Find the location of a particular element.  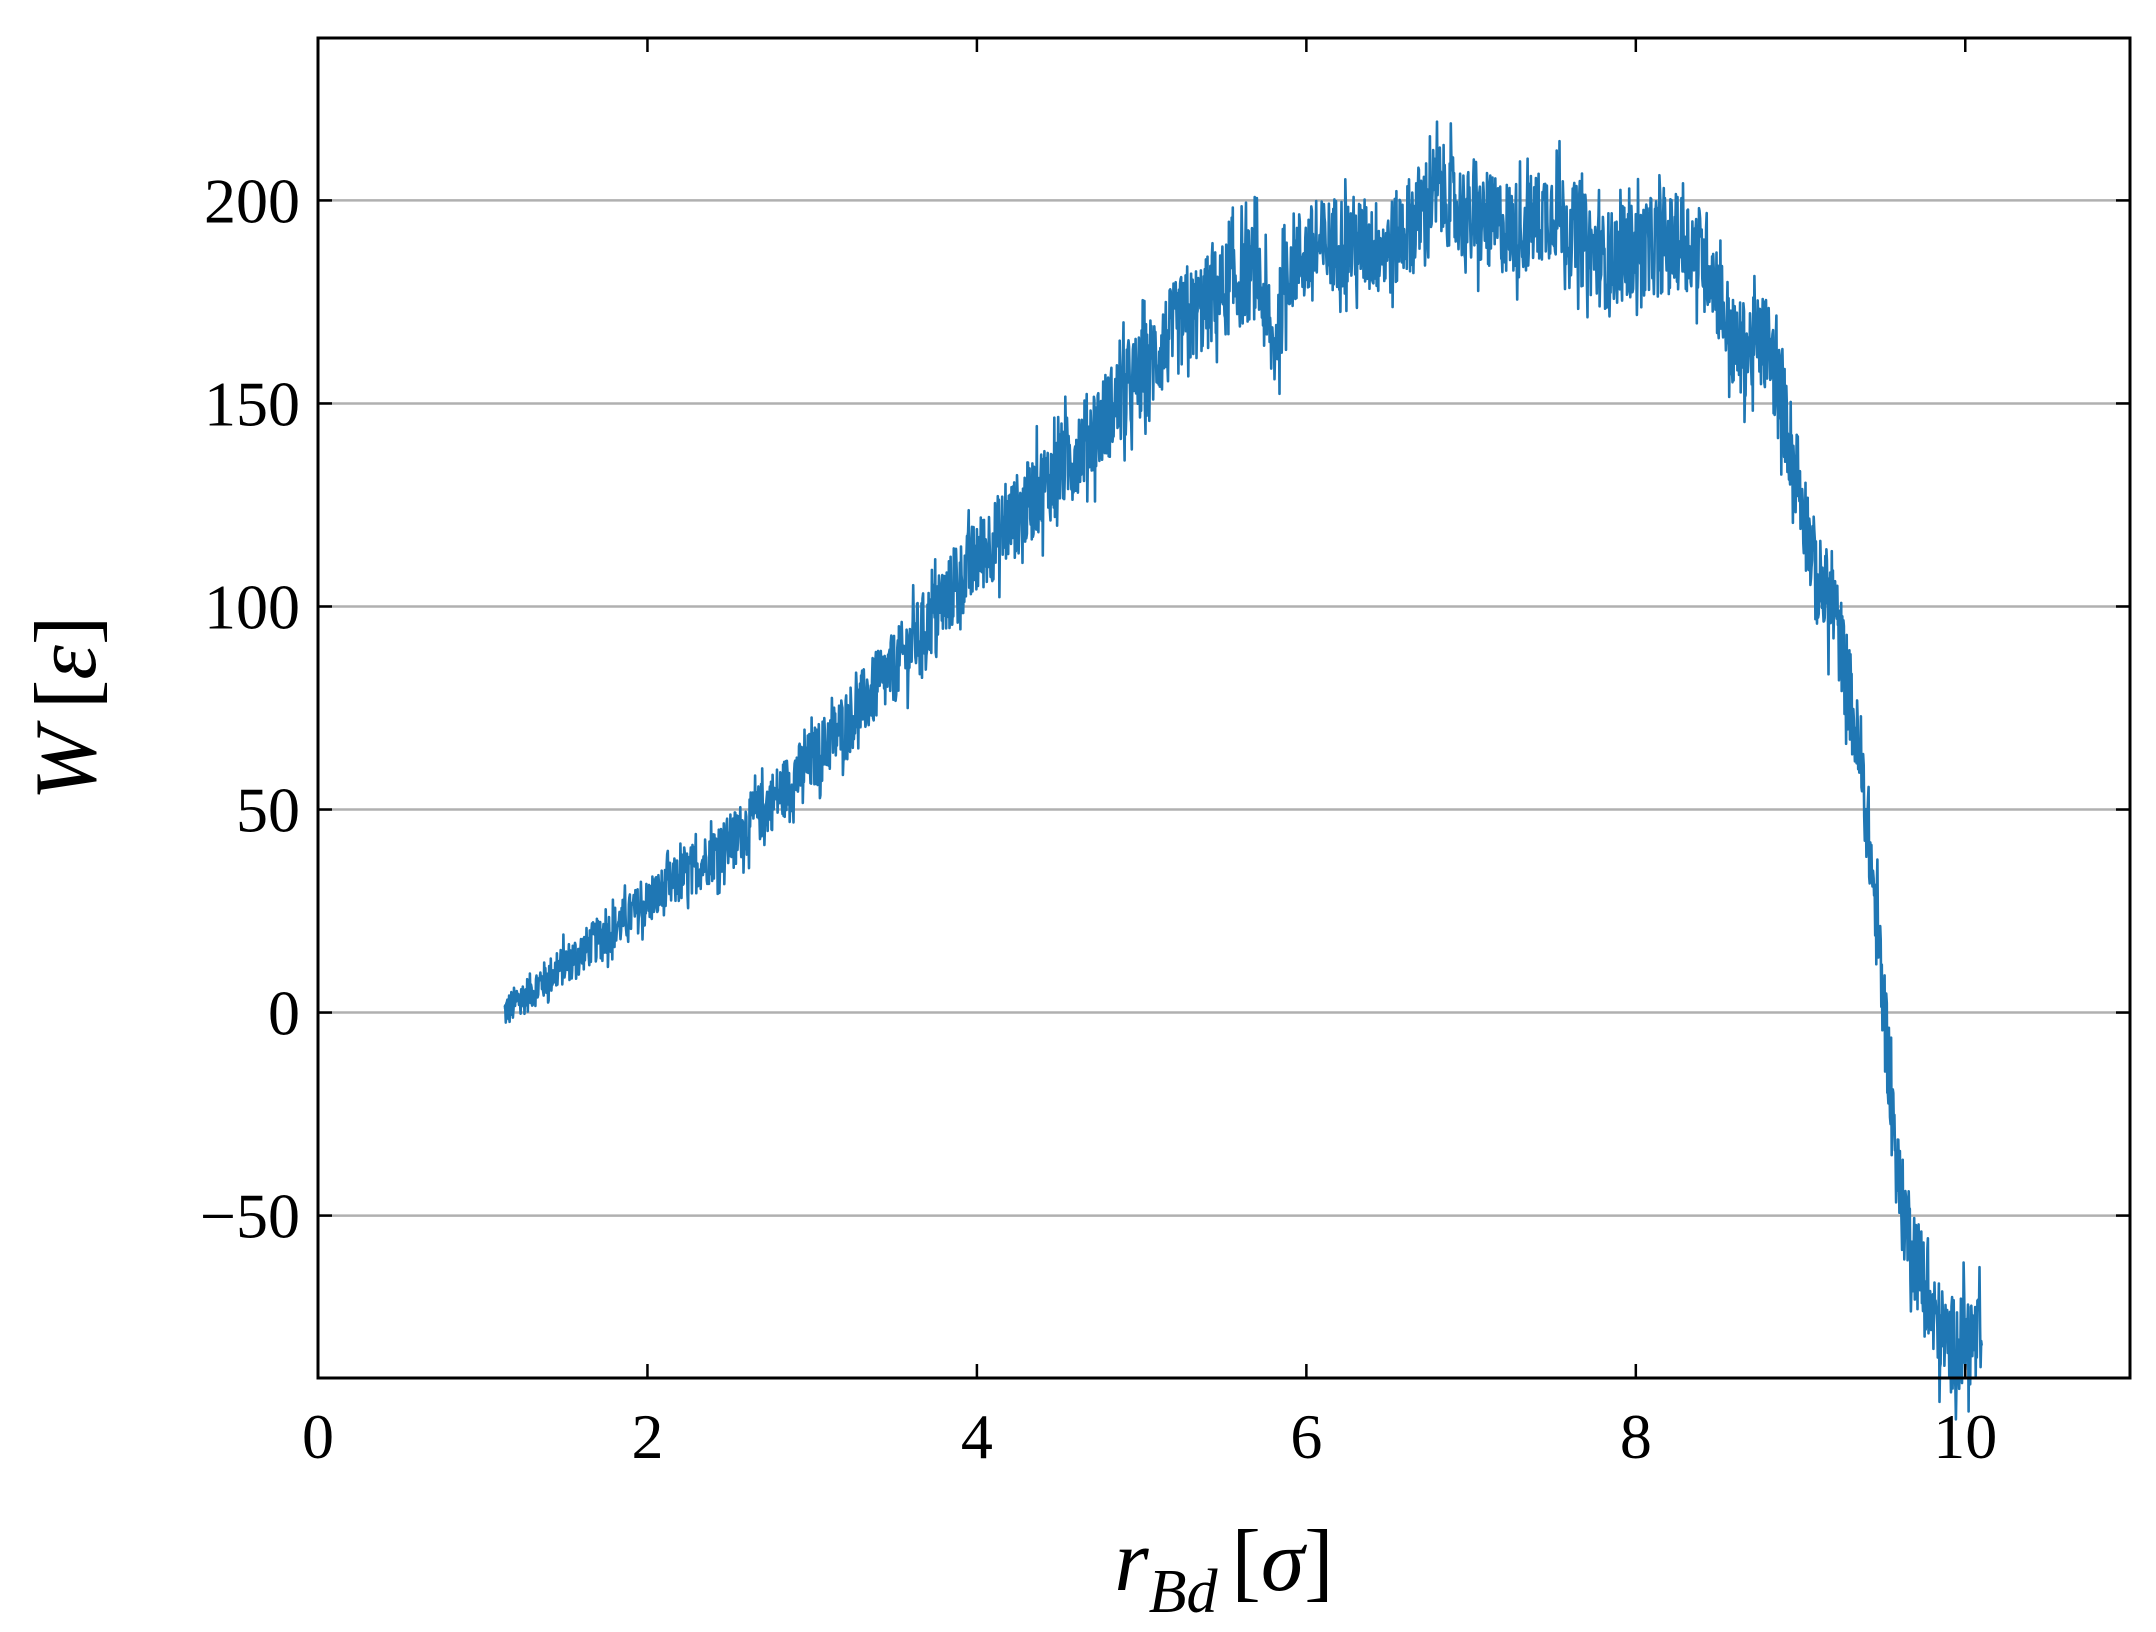

y-tick-label: 150 is located at coordinates (252, 403).